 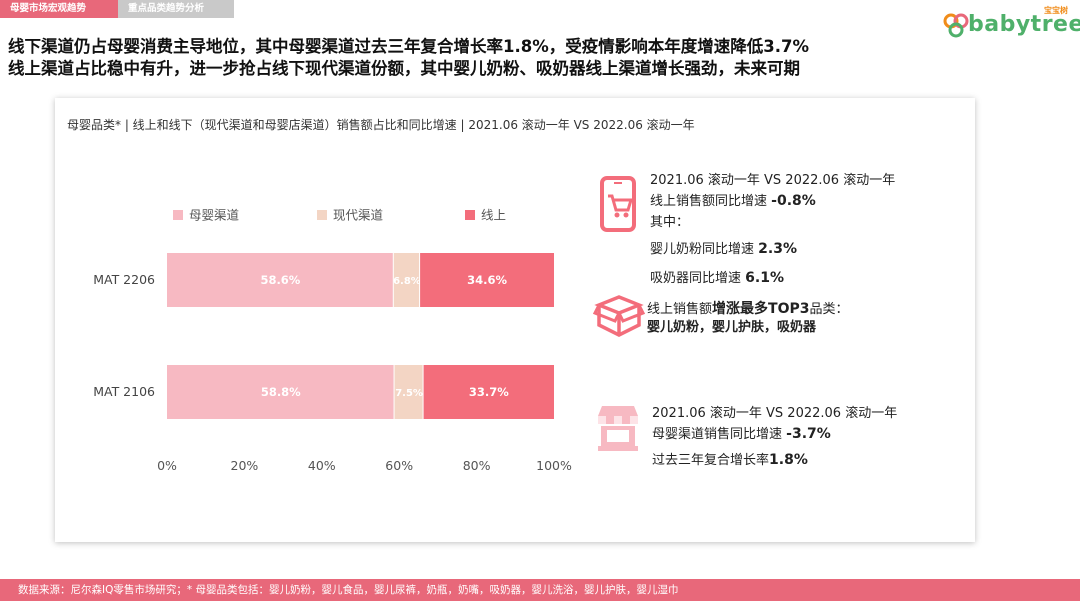 I want to click on cagr-value: 1.8%, so click(x=788, y=460).